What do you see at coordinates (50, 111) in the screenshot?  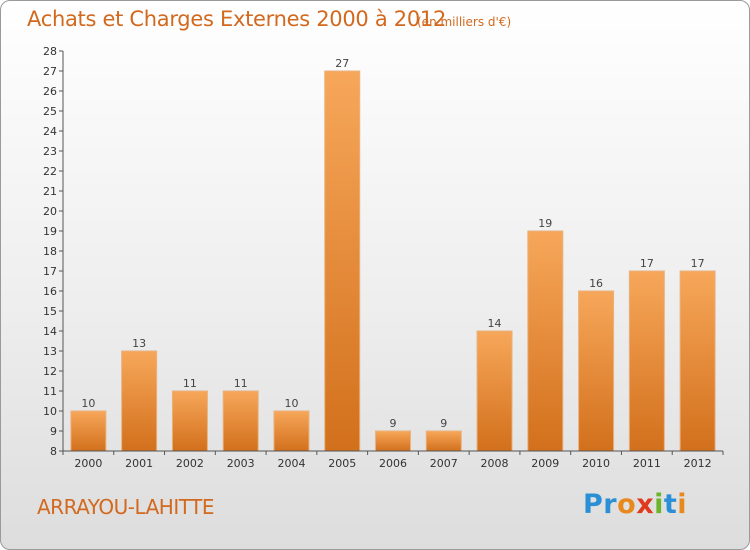 I see `y-tick-label: 25` at bounding box center [50, 111].